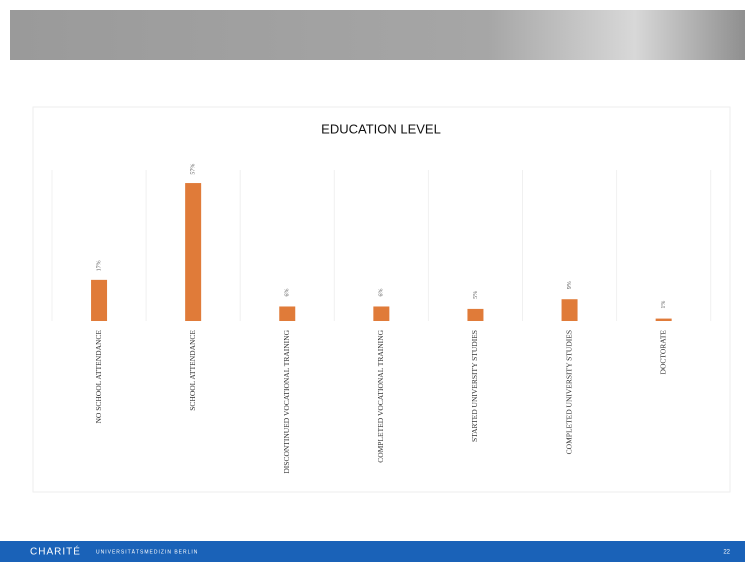  Describe the element at coordinates (192, 370) in the screenshot. I see `x-tick-label: SCHOOL ATTENDANCE` at that location.